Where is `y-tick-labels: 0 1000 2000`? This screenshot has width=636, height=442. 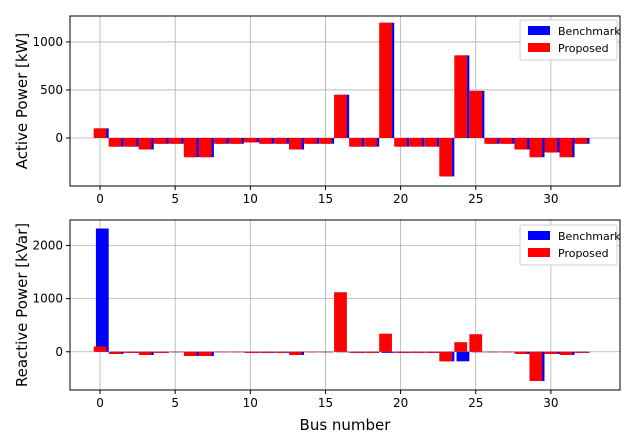 y-tick-labels: 0 1000 2000 is located at coordinates (51, 299).